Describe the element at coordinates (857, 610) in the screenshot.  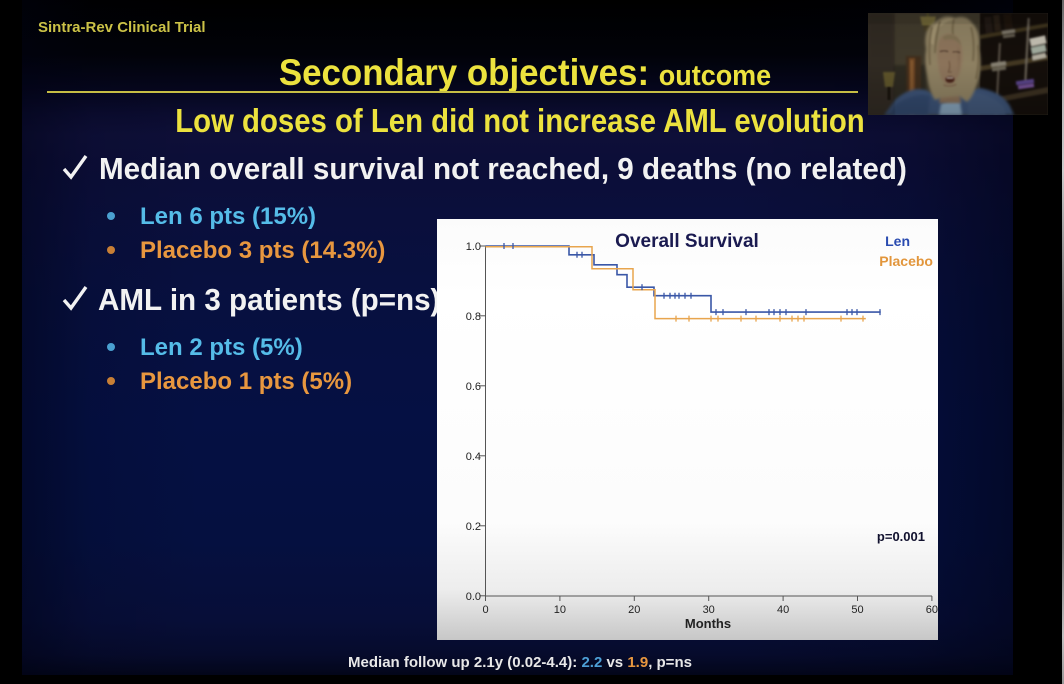
I see `svg-text: 50` at that location.